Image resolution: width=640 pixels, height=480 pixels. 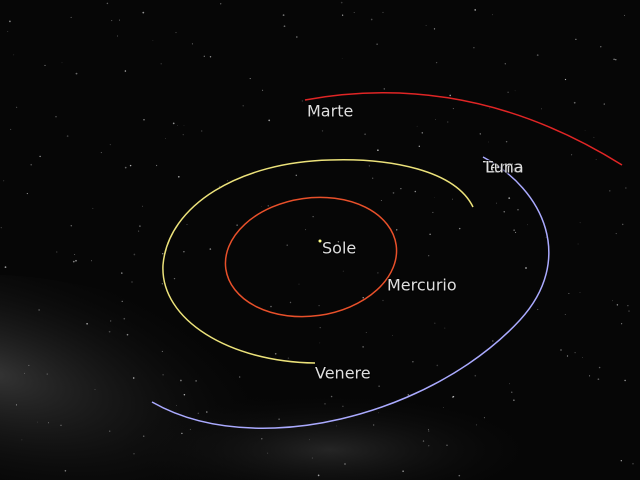 What do you see at coordinates (422, 285) in the screenshot?
I see `label-mercurio: Mercurio` at bounding box center [422, 285].